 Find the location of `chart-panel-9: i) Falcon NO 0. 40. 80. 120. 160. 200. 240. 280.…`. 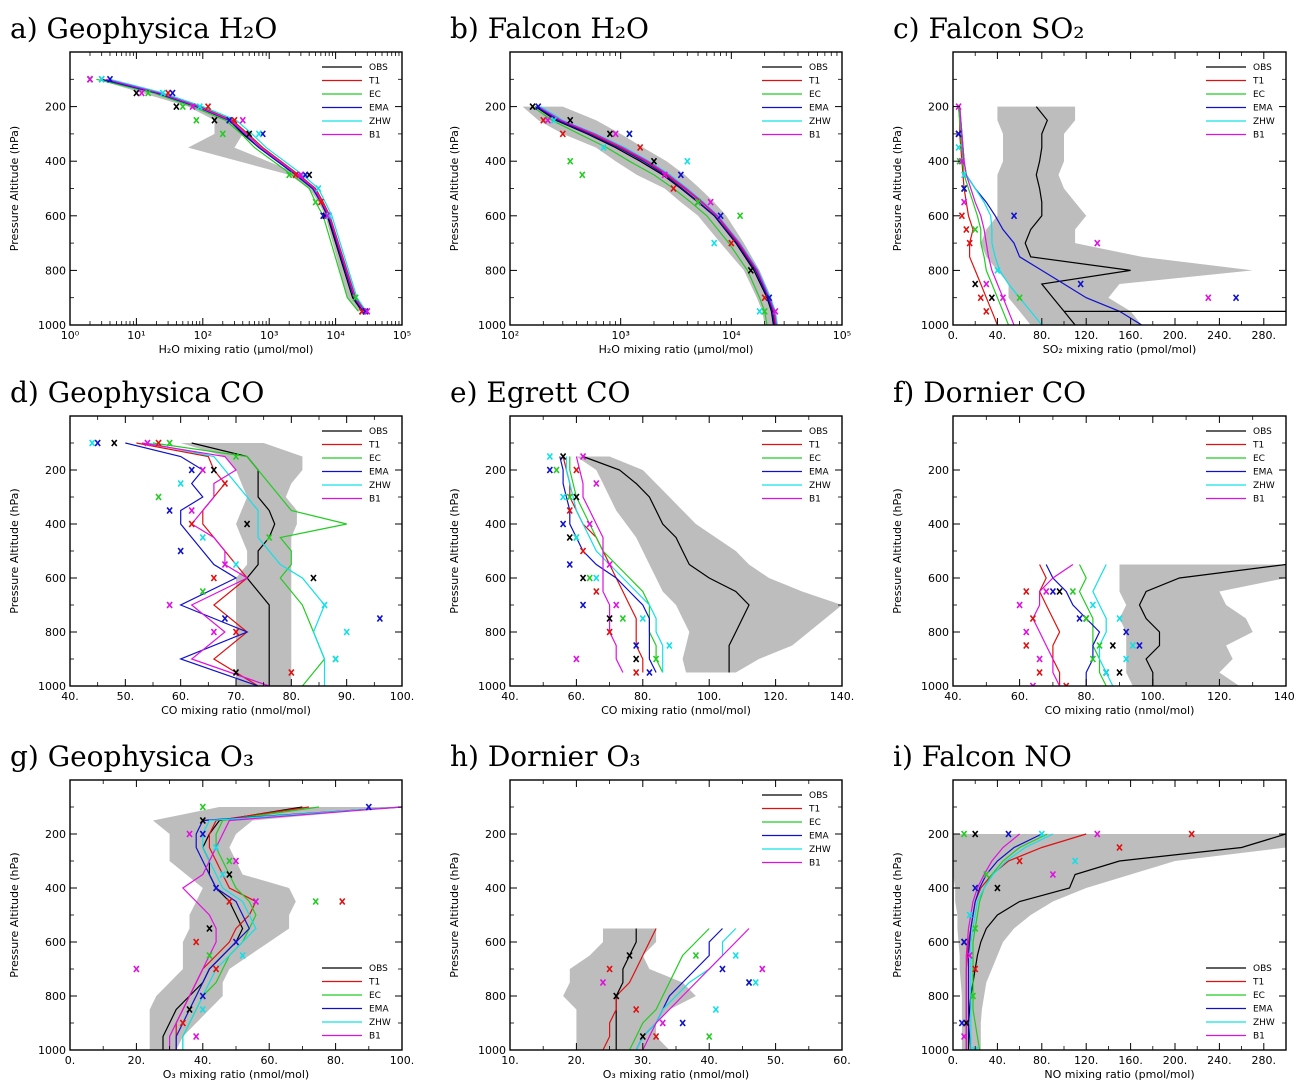

chart-panel-9: i) Falcon NO 0. 40. 80. 120. 160. 200. 240. 280.… is located at coordinates (1089, 910).